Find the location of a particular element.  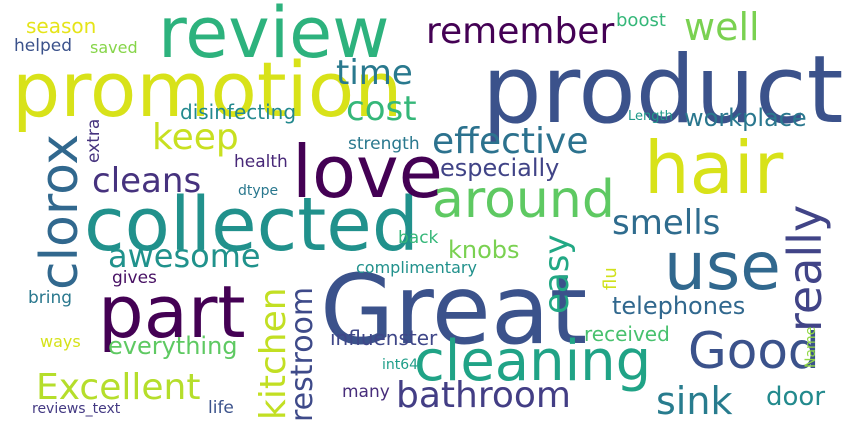

word-excellent: Excellent is located at coordinates (118, 387).